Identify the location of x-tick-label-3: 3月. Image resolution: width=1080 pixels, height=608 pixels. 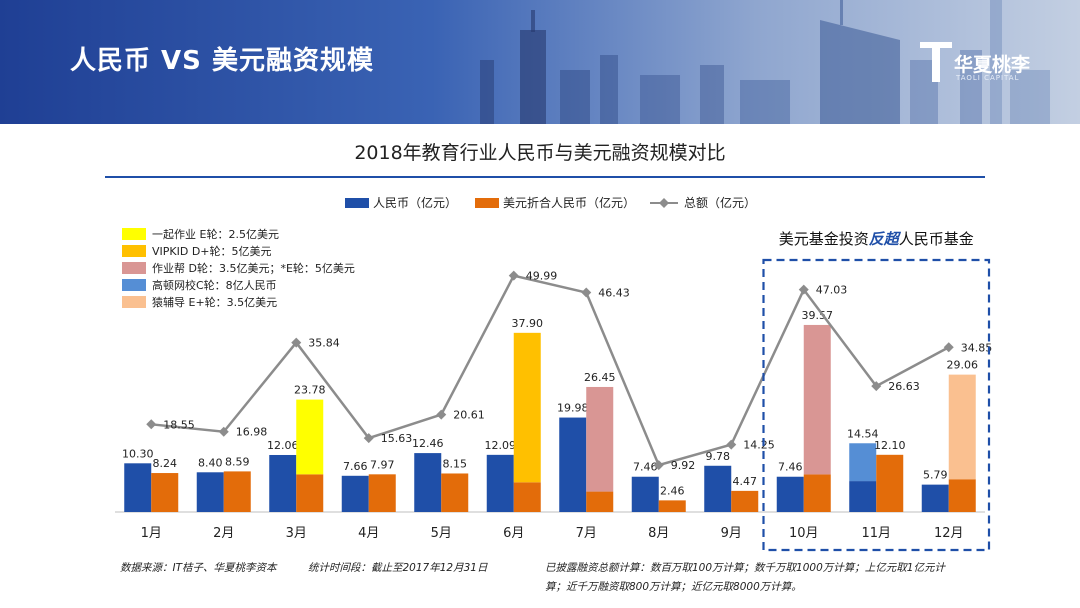
(296, 533).